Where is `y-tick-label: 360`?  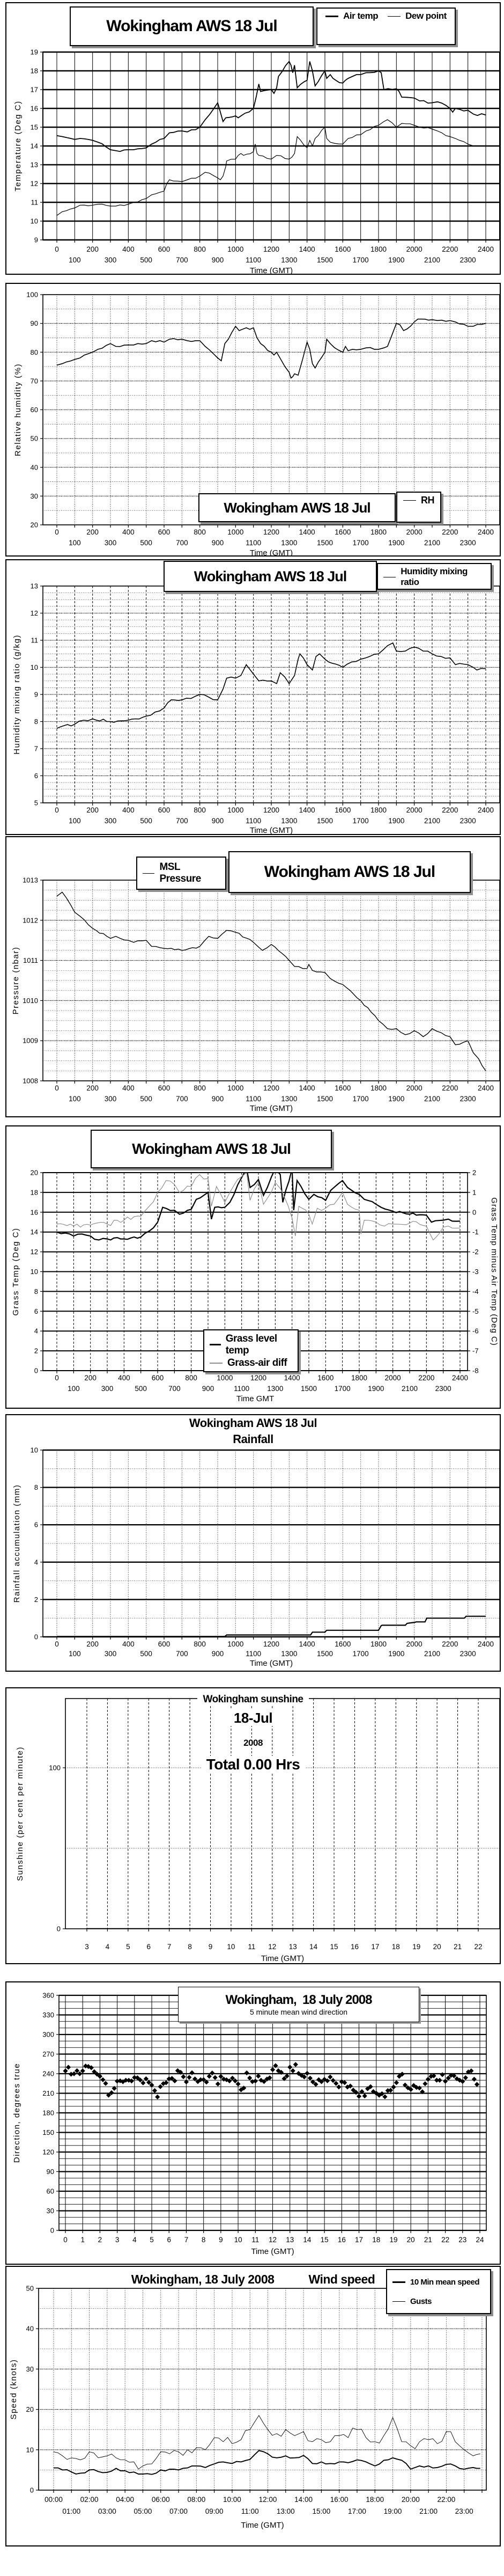 y-tick-label: 360 is located at coordinates (48, 1996).